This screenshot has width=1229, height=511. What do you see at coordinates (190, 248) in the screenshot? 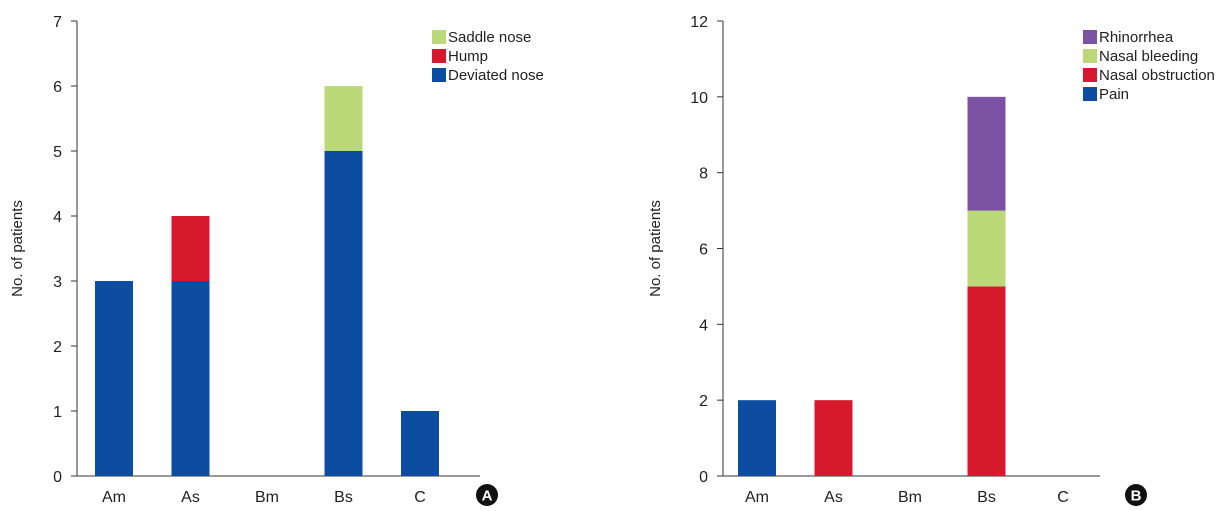
I see `bar-as-hump` at bounding box center [190, 248].